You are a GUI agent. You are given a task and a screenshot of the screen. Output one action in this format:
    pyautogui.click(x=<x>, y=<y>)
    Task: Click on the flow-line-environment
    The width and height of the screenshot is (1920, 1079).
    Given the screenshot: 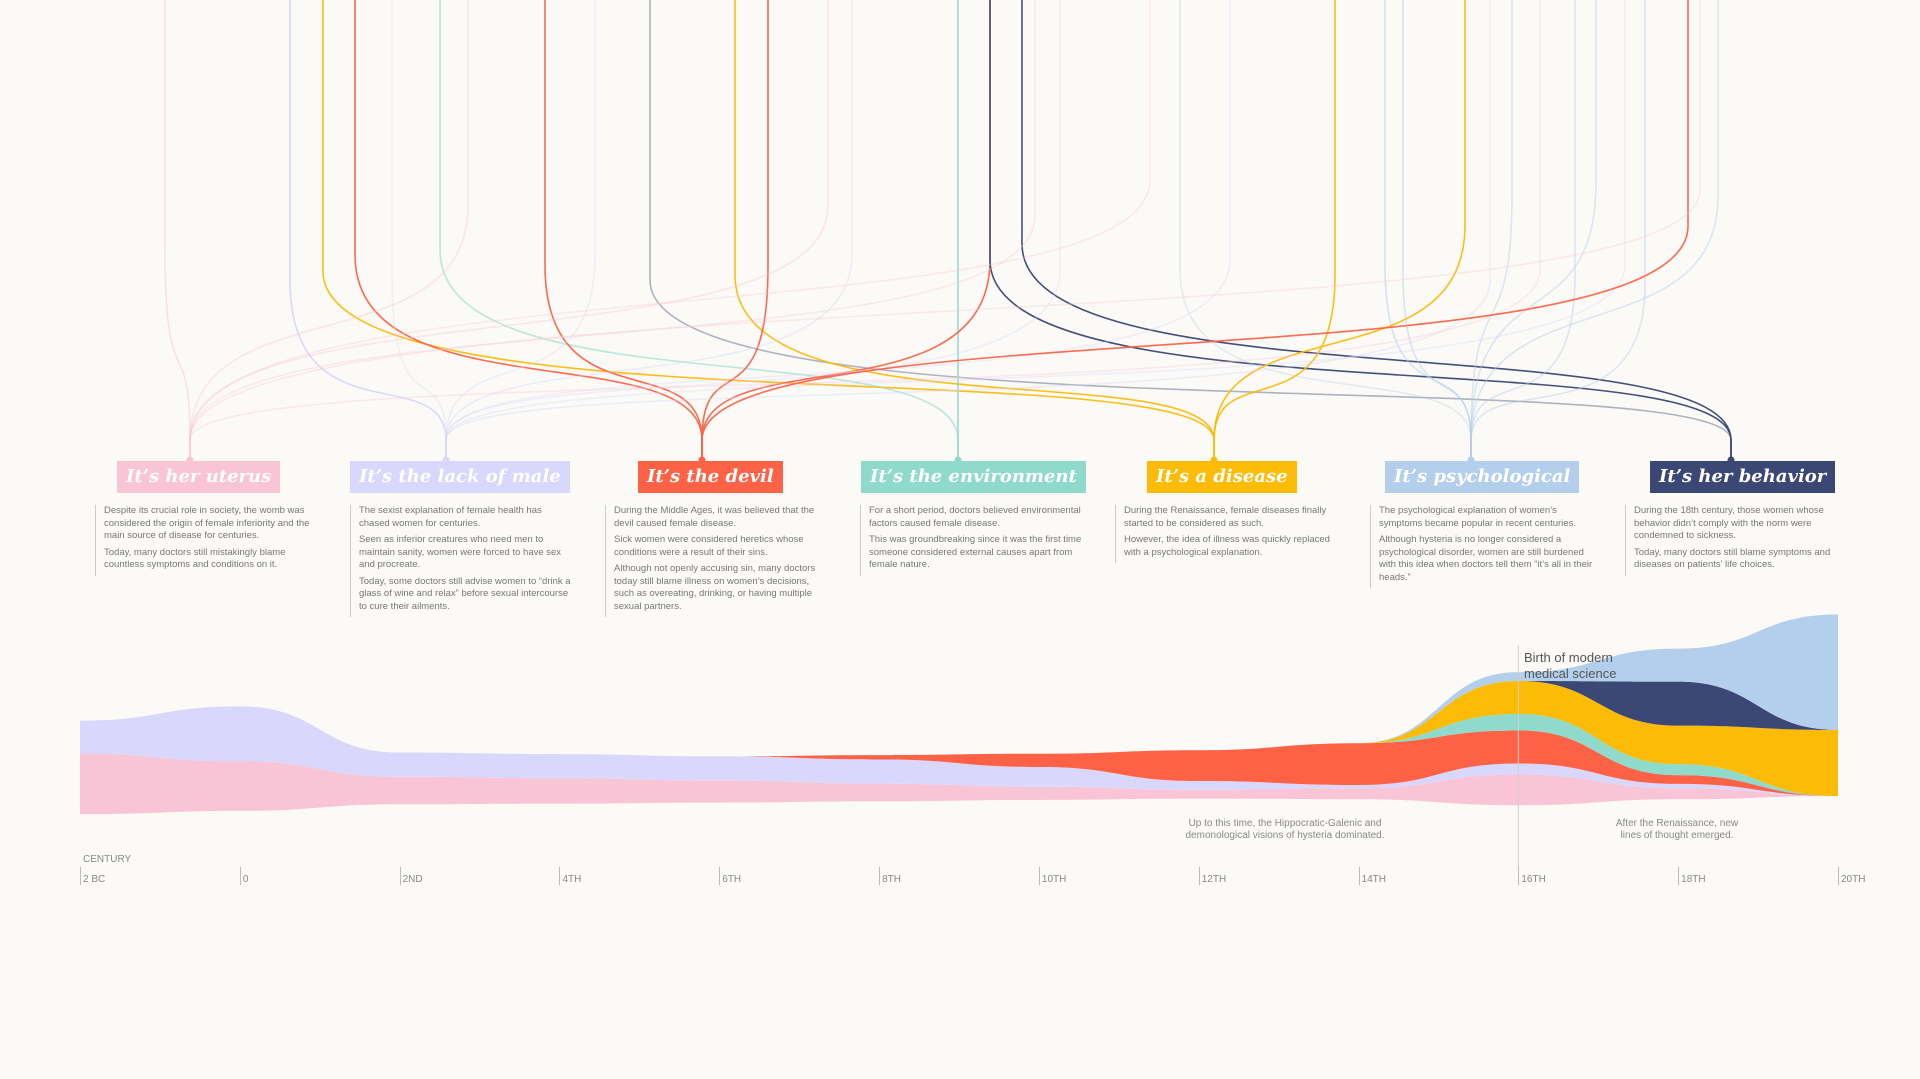 What is the action you would take?
    pyautogui.click(x=699, y=230)
    